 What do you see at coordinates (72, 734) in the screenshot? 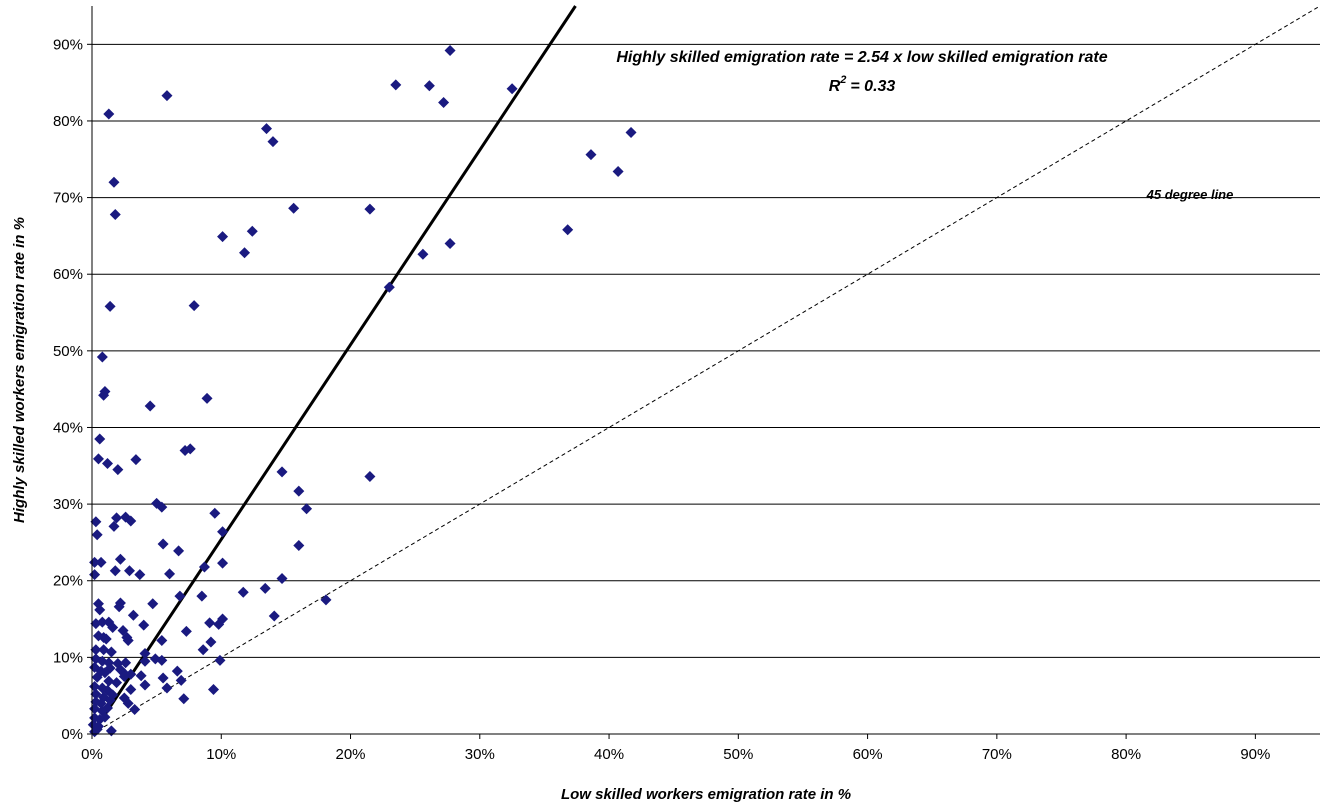
I see `y-tick-label: 0%` at bounding box center [72, 734].